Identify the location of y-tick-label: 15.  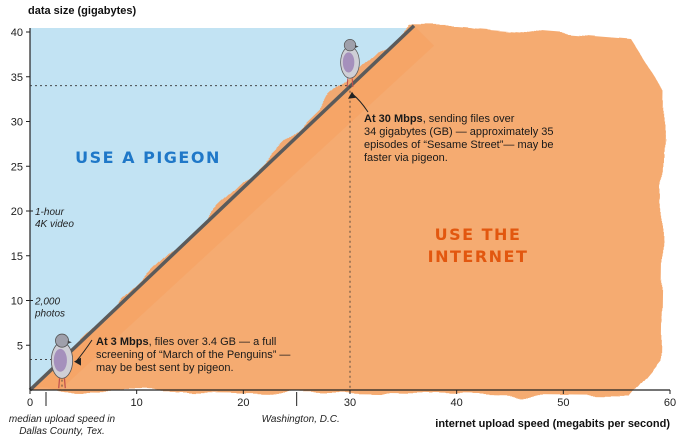
(17, 257).